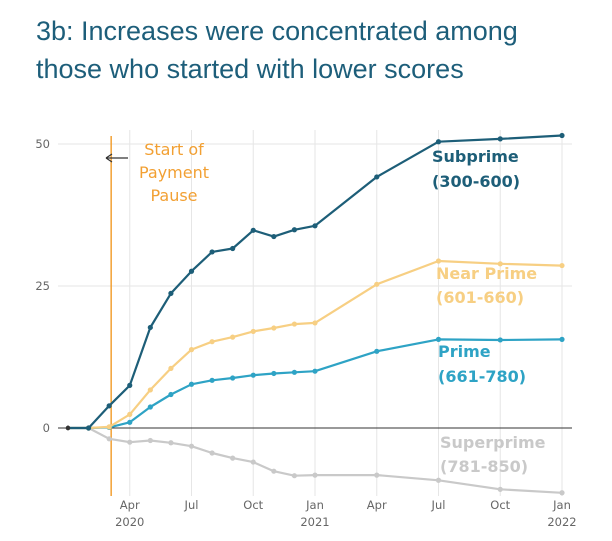  What do you see at coordinates (314, 522) in the screenshot?
I see `x-tick-year-label: 2021` at bounding box center [314, 522].